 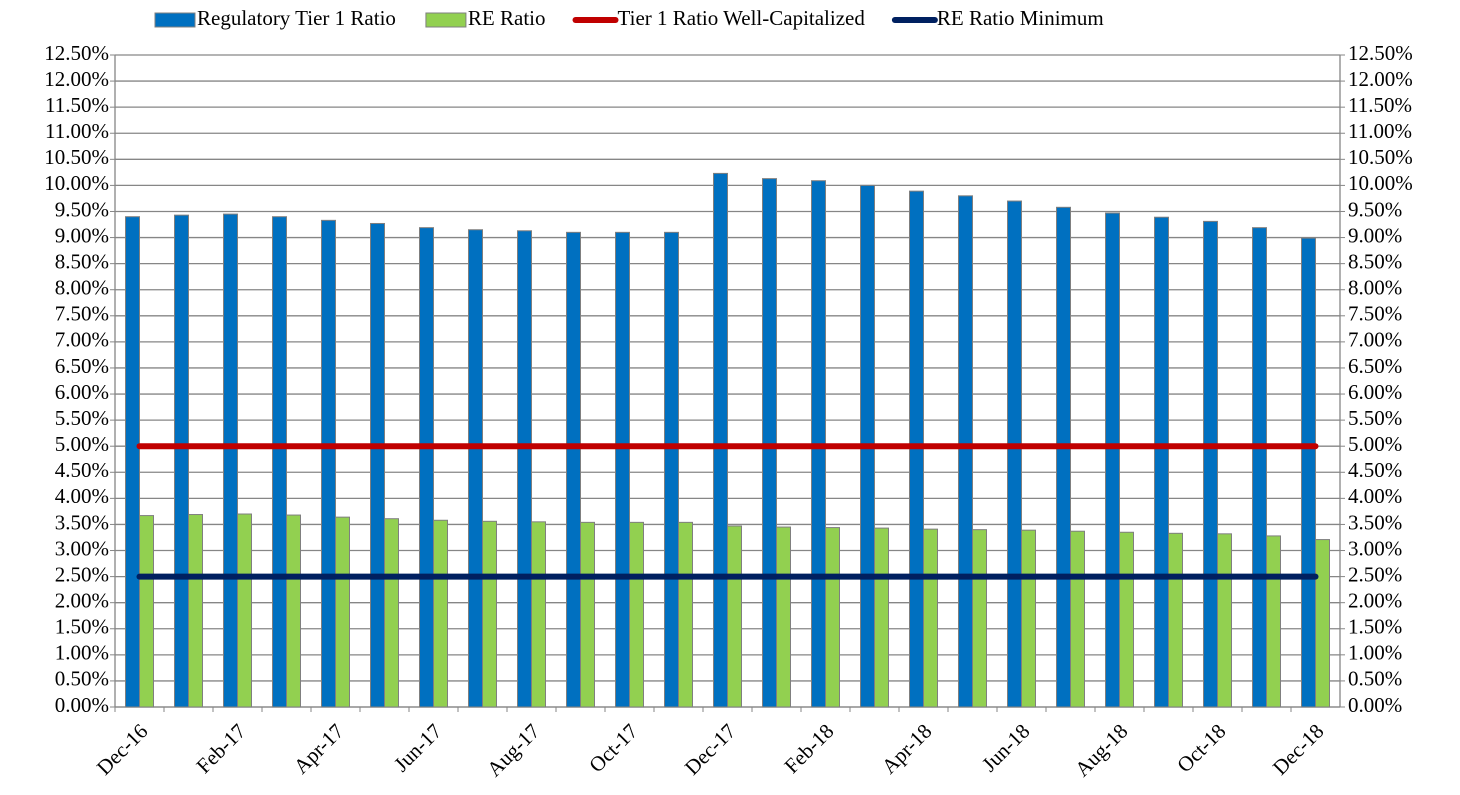 What do you see at coordinates (1005, 747) in the screenshot?
I see `x-tick-label: Jun-18` at bounding box center [1005, 747].